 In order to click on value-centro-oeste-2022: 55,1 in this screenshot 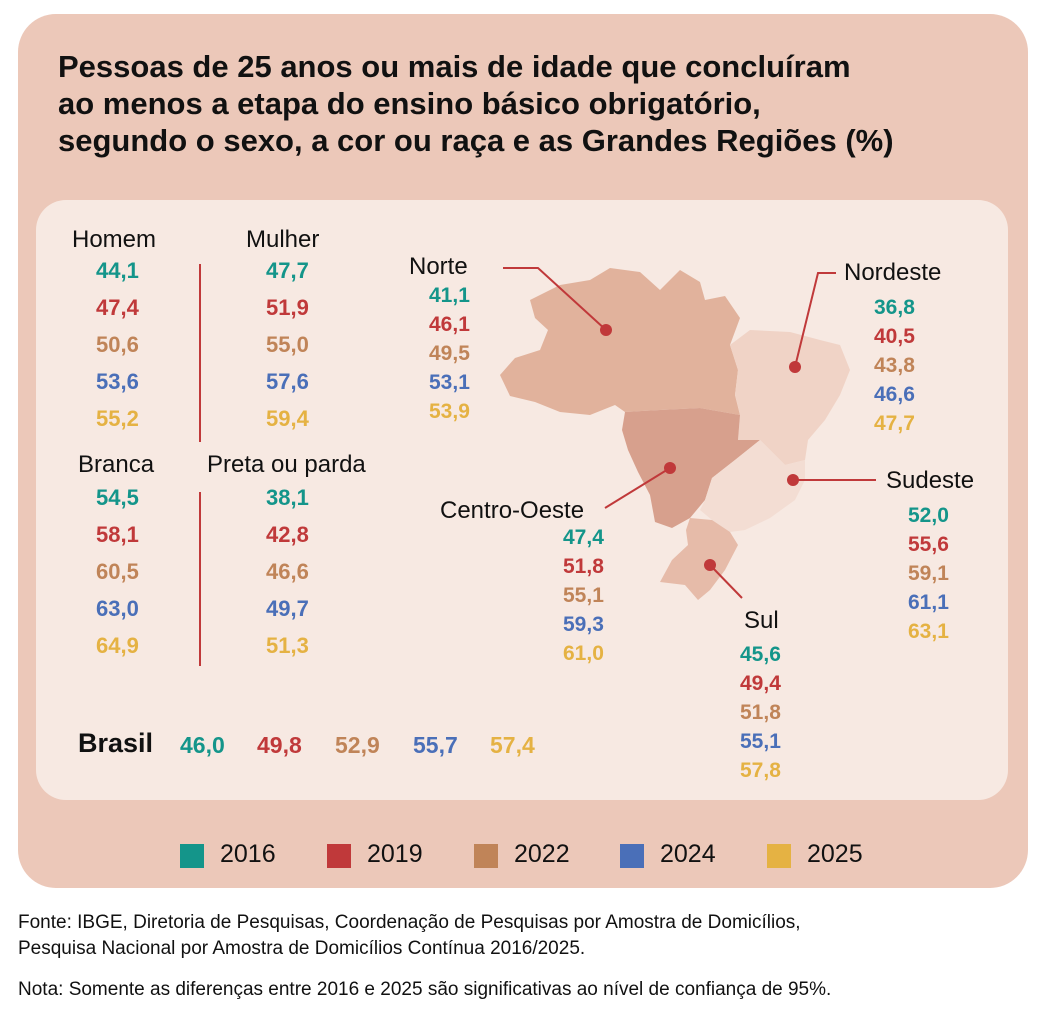, I will do `click(583, 595)`.